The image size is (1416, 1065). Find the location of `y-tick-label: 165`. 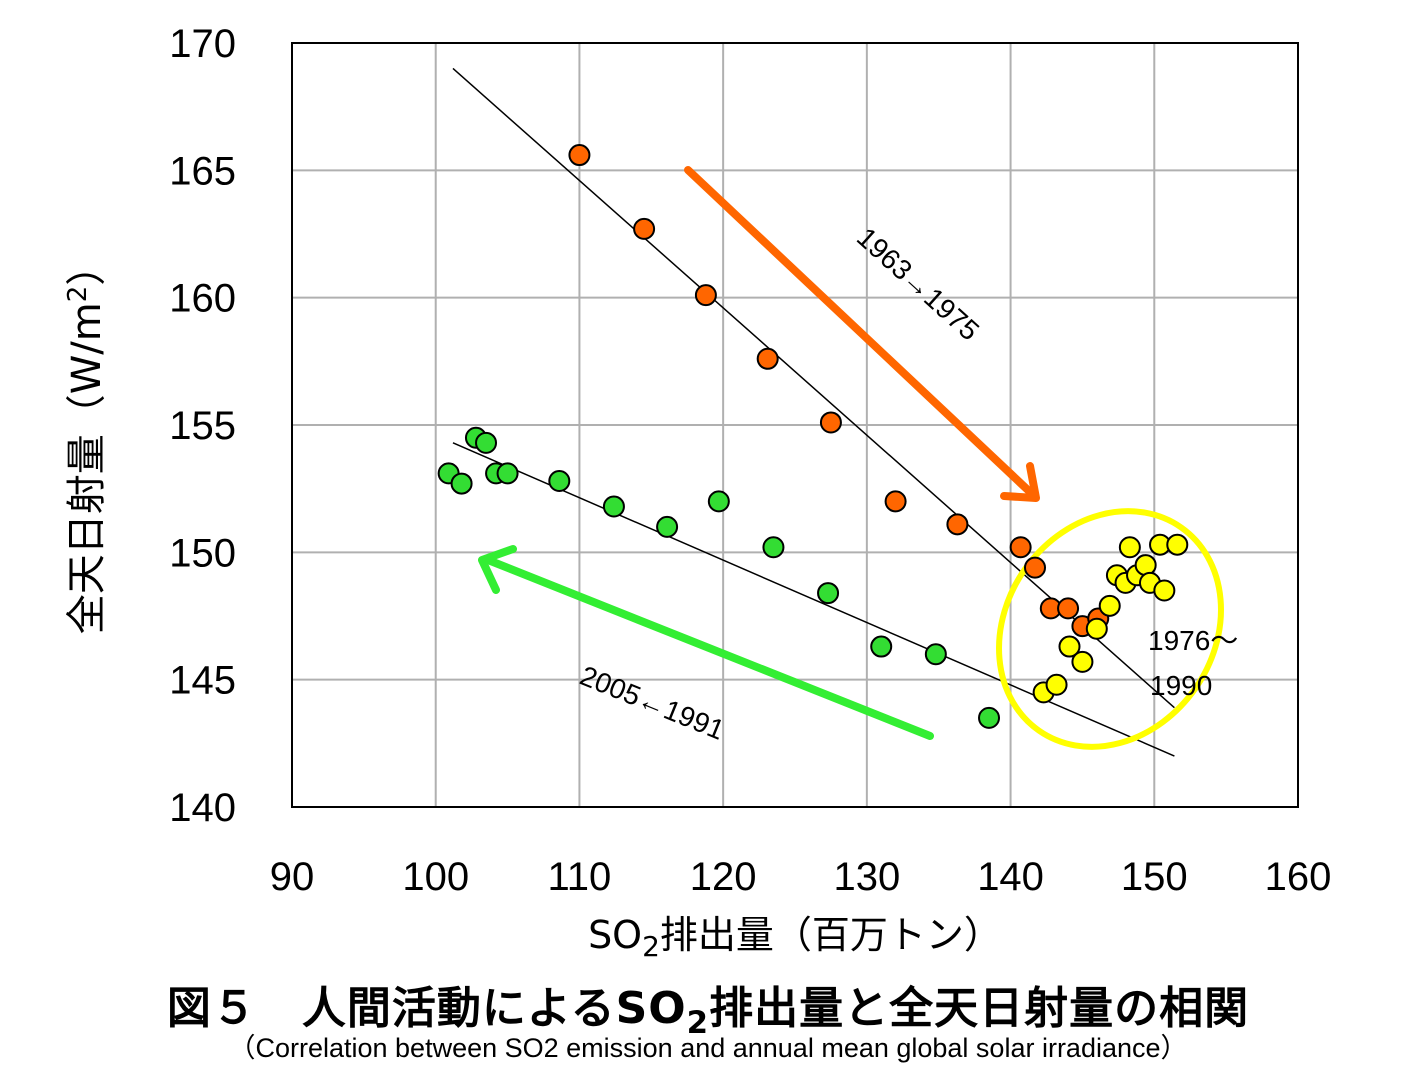

y-tick-label: 165 is located at coordinates (202, 171).